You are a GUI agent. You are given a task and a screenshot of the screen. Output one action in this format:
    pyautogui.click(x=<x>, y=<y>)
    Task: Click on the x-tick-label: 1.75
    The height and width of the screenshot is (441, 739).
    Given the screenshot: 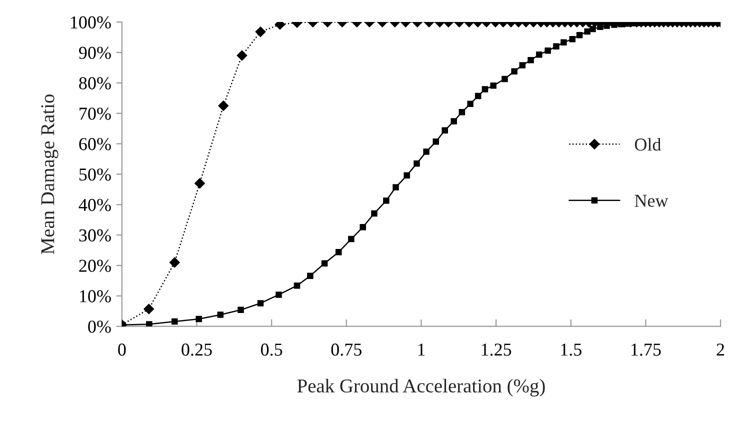 What is the action you would take?
    pyautogui.click(x=646, y=350)
    